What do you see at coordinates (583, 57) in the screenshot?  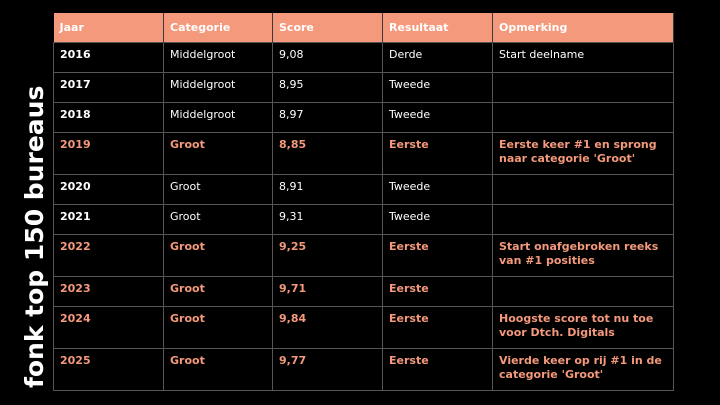 I see `cell-opmerking: Start deelname` at bounding box center [583, 57].